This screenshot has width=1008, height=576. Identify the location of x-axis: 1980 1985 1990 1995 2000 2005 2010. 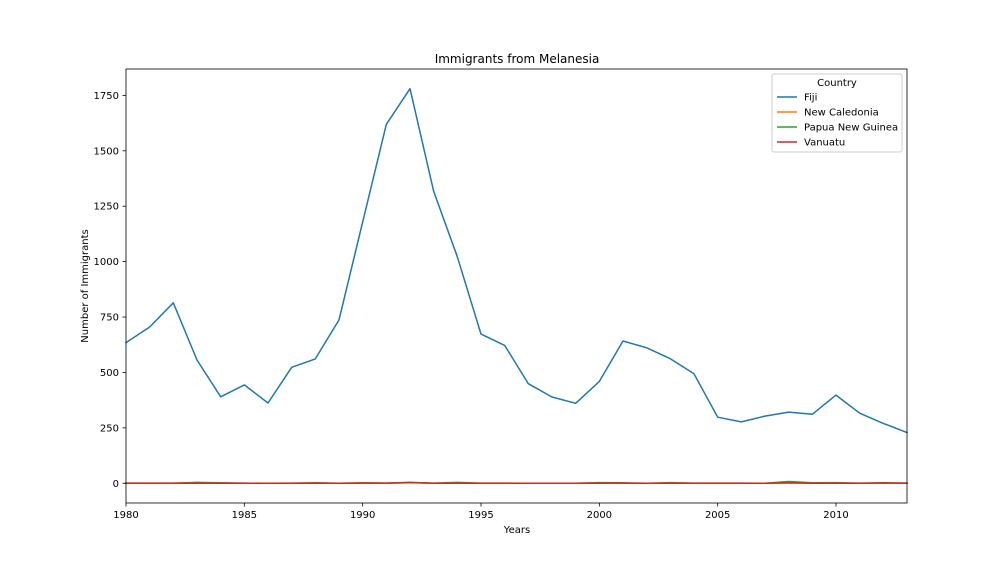
(481, 512).